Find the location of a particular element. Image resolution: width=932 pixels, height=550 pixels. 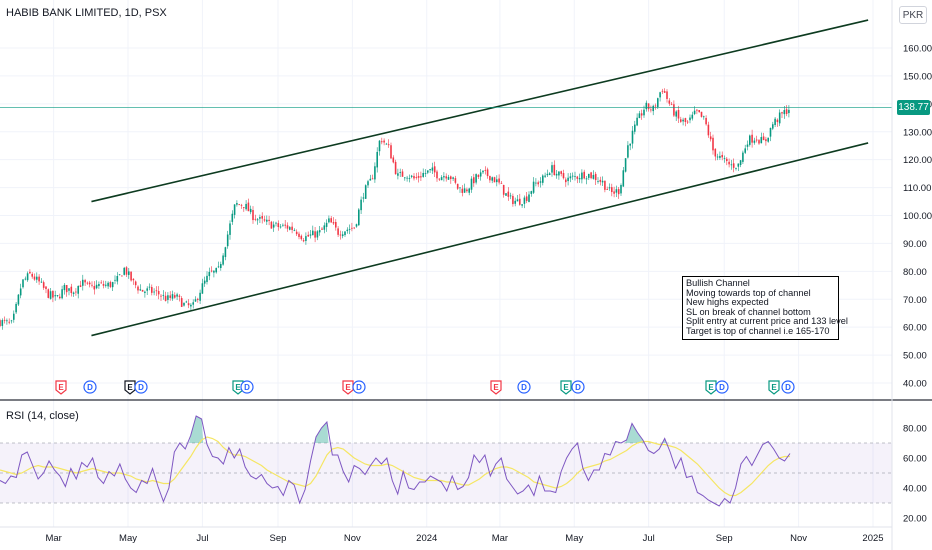

price-tick-label: 60.00 is located at coordinates (915, 328).